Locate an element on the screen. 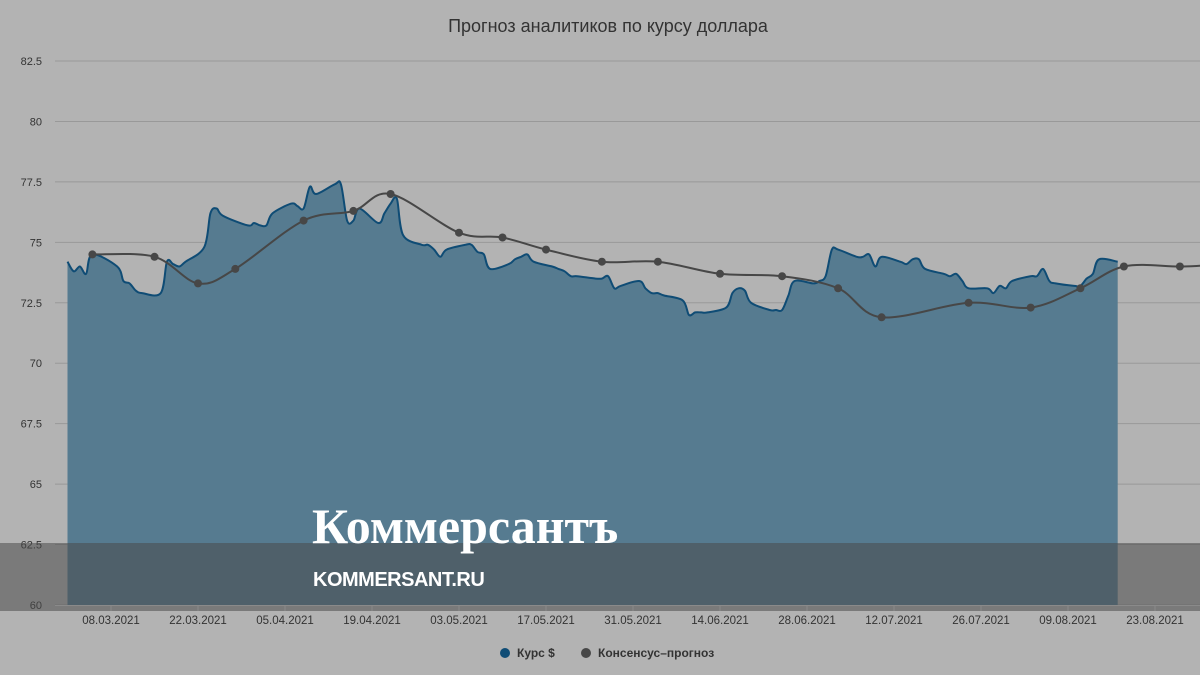 Image resolution: width=1200 pixels, height=675 pixels. x-tick-label: 12.07.2021 is located at coordinates (894, 621).